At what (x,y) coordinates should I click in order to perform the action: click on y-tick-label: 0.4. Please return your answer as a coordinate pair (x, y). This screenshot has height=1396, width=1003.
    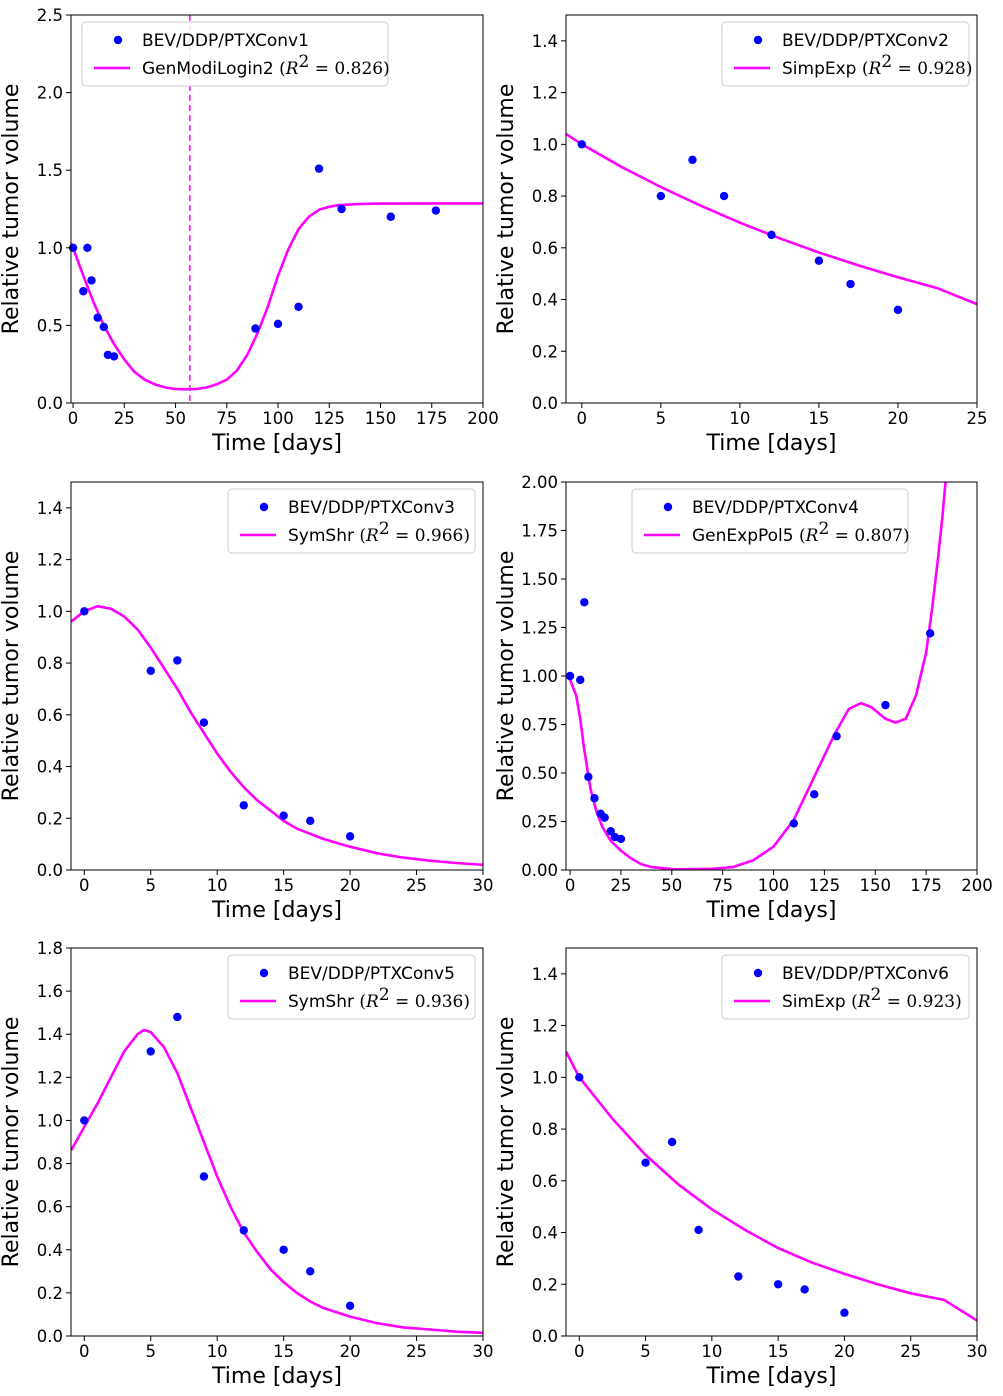
    Looking at the image, I should click on (545, 1233).